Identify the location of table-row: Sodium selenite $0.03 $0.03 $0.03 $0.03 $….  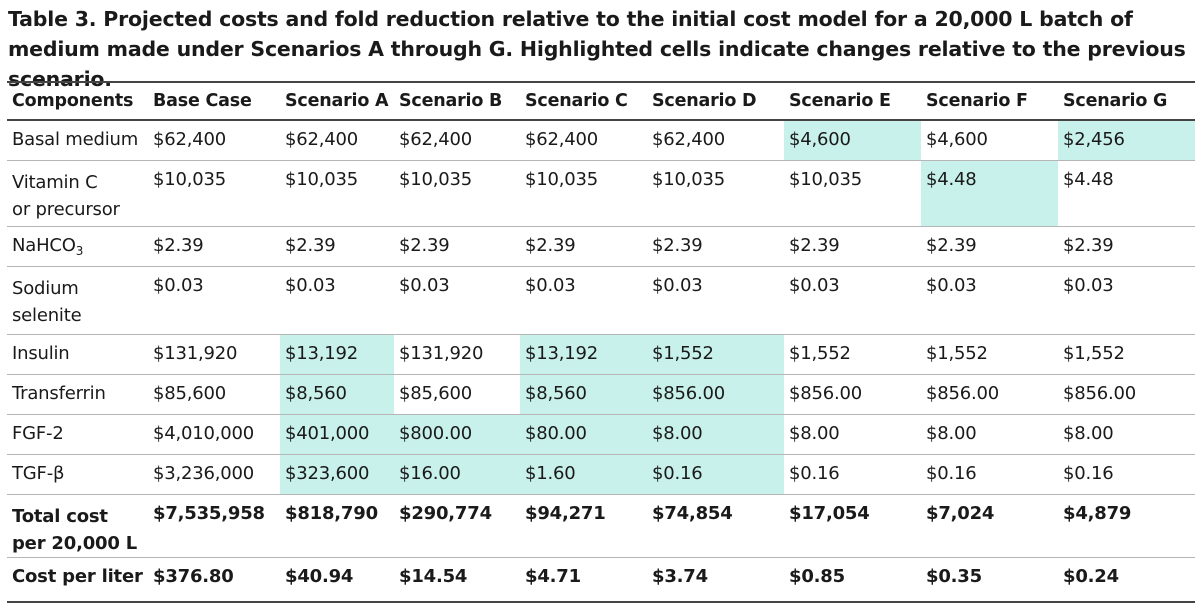
(601, 300).